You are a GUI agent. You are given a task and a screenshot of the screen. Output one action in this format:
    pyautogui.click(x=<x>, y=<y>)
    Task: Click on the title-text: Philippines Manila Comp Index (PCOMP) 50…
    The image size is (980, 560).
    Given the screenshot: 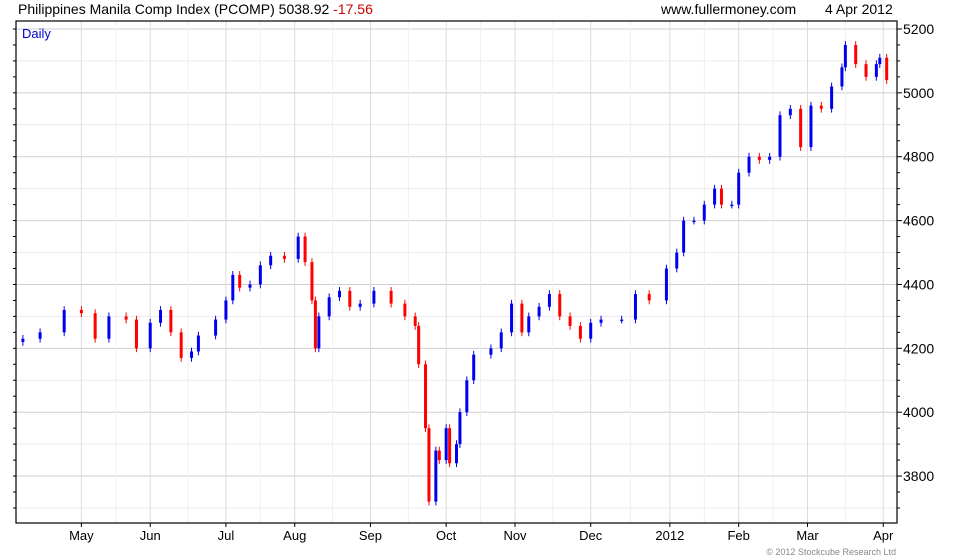 What is the action you would take?
    pyautogui.click(x=174, y=9)
    